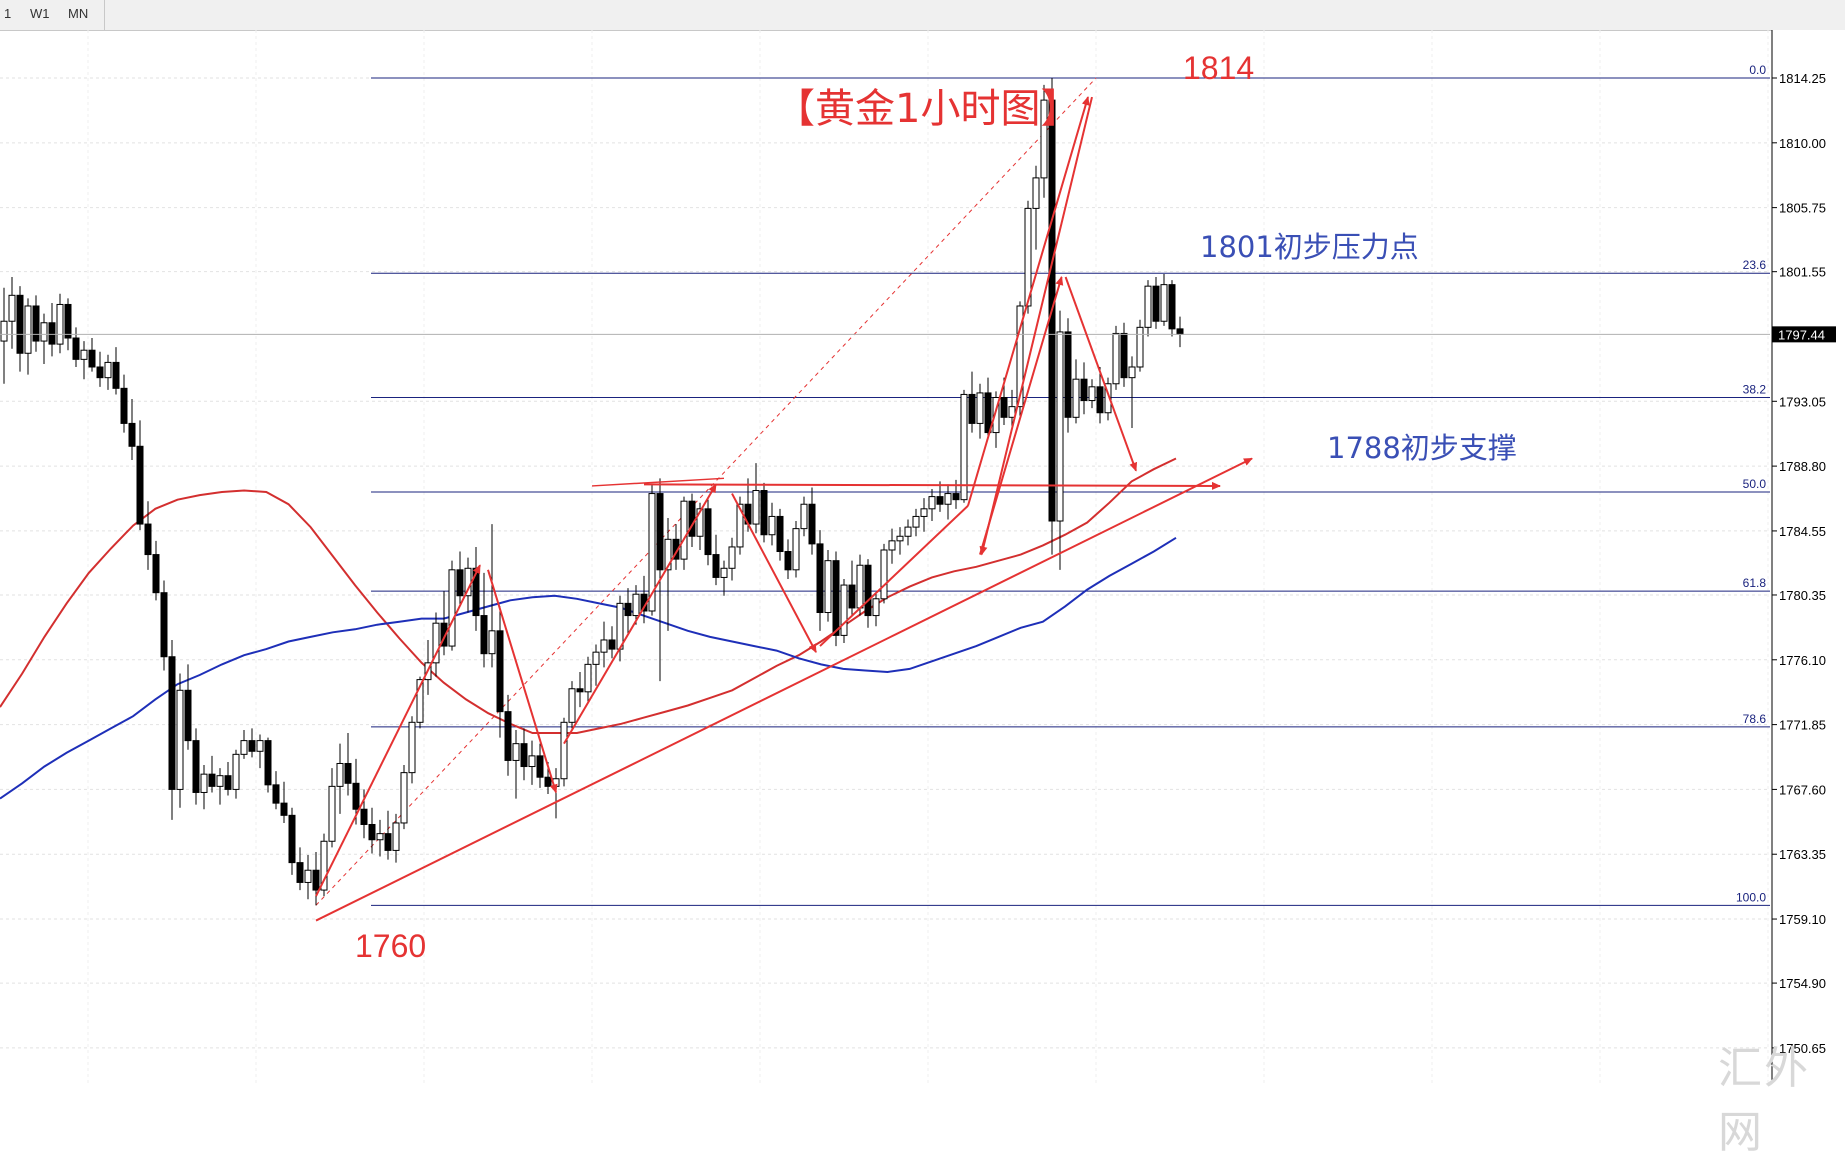  Describe the element at coordinates (1218, 68) in the screenshot. I see `high-label: 1814` at that location.